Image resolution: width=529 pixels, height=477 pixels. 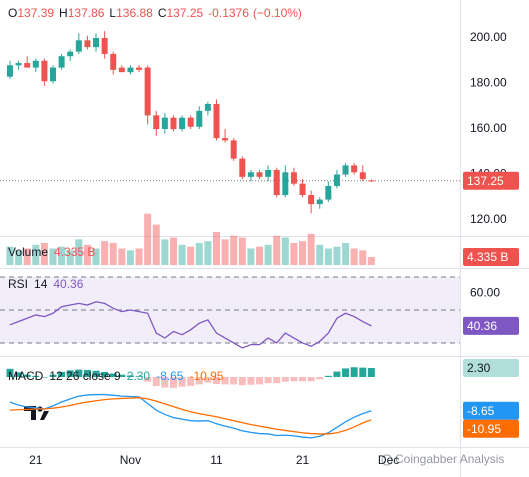 I want to click on rsi-line, so click(x=190, y=325).